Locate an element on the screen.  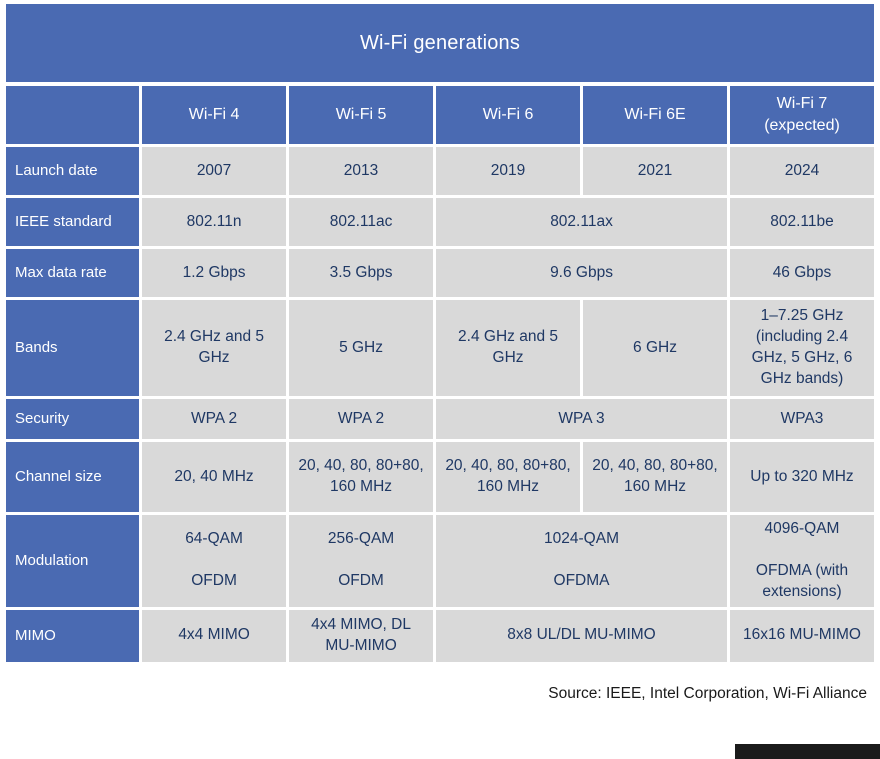
table-cell: 16x16 MU-MIMO is located at coordinates (802, 635).